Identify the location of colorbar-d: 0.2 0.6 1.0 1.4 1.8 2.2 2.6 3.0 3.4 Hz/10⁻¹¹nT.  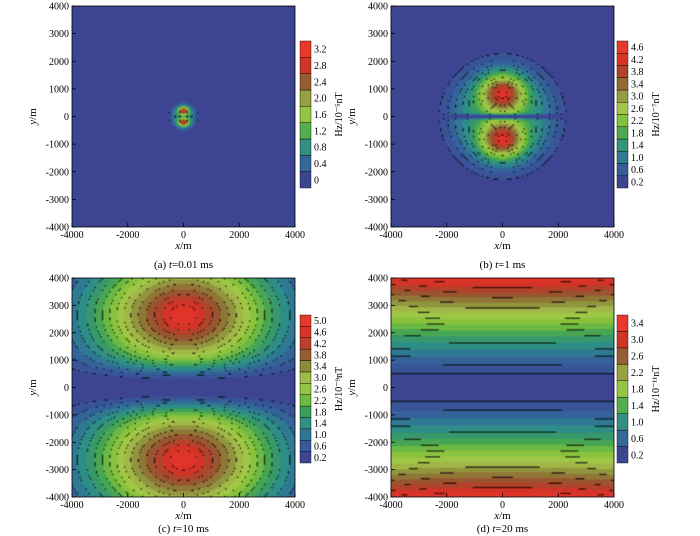
(639, 389).